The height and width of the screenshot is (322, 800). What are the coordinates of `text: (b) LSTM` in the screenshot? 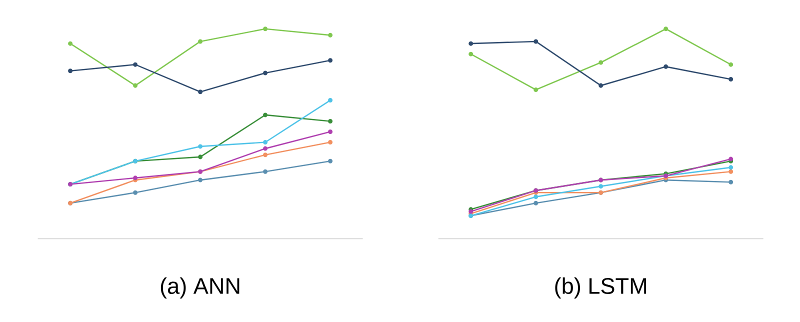 It's located at (600, 287).